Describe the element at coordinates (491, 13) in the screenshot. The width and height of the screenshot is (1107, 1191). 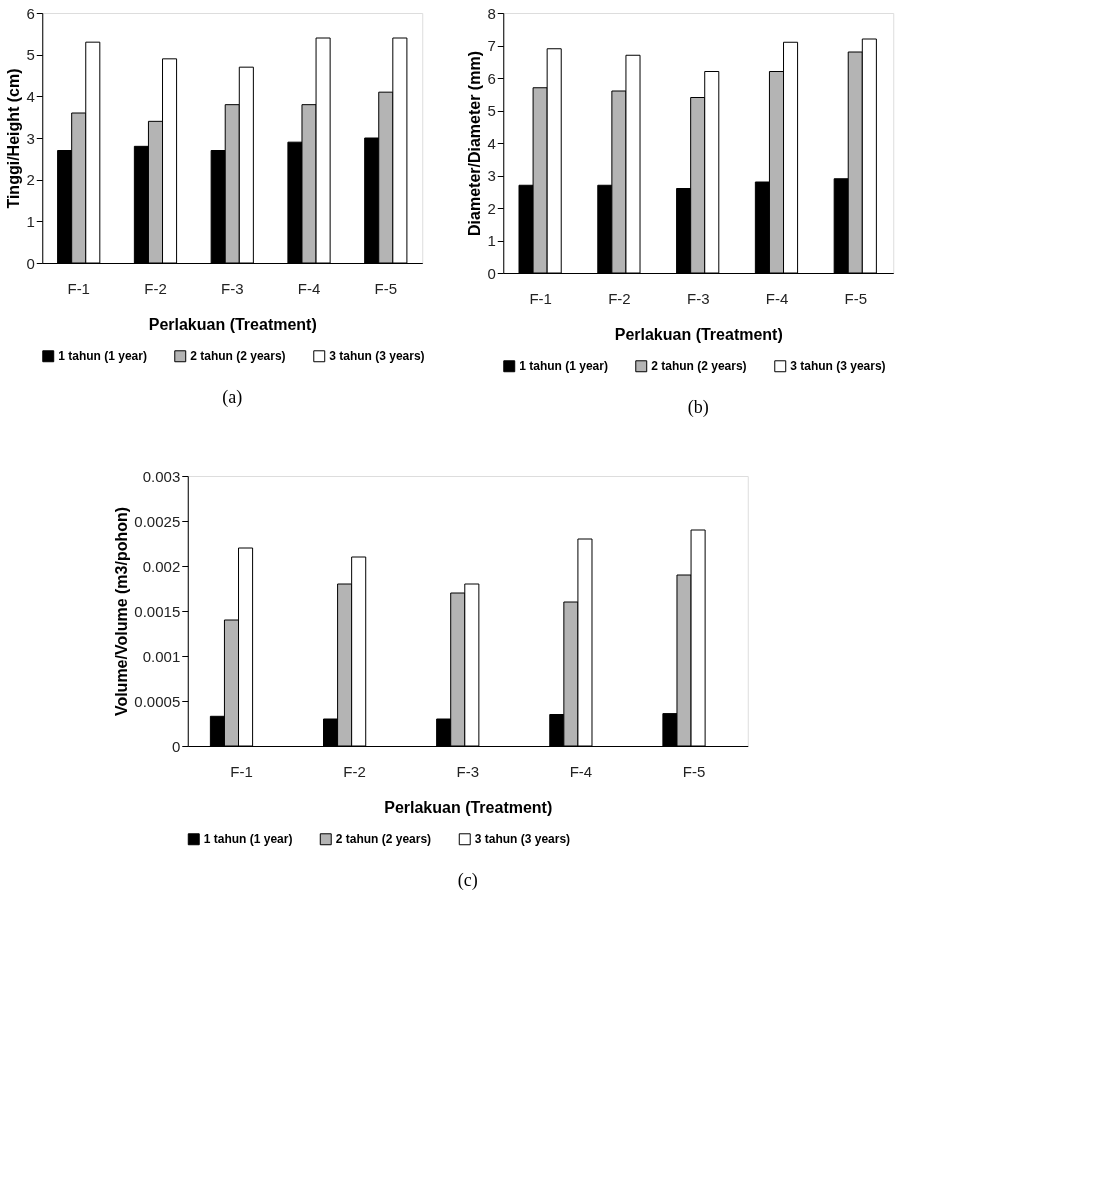
I see `y-tick-label: 8` at that location.